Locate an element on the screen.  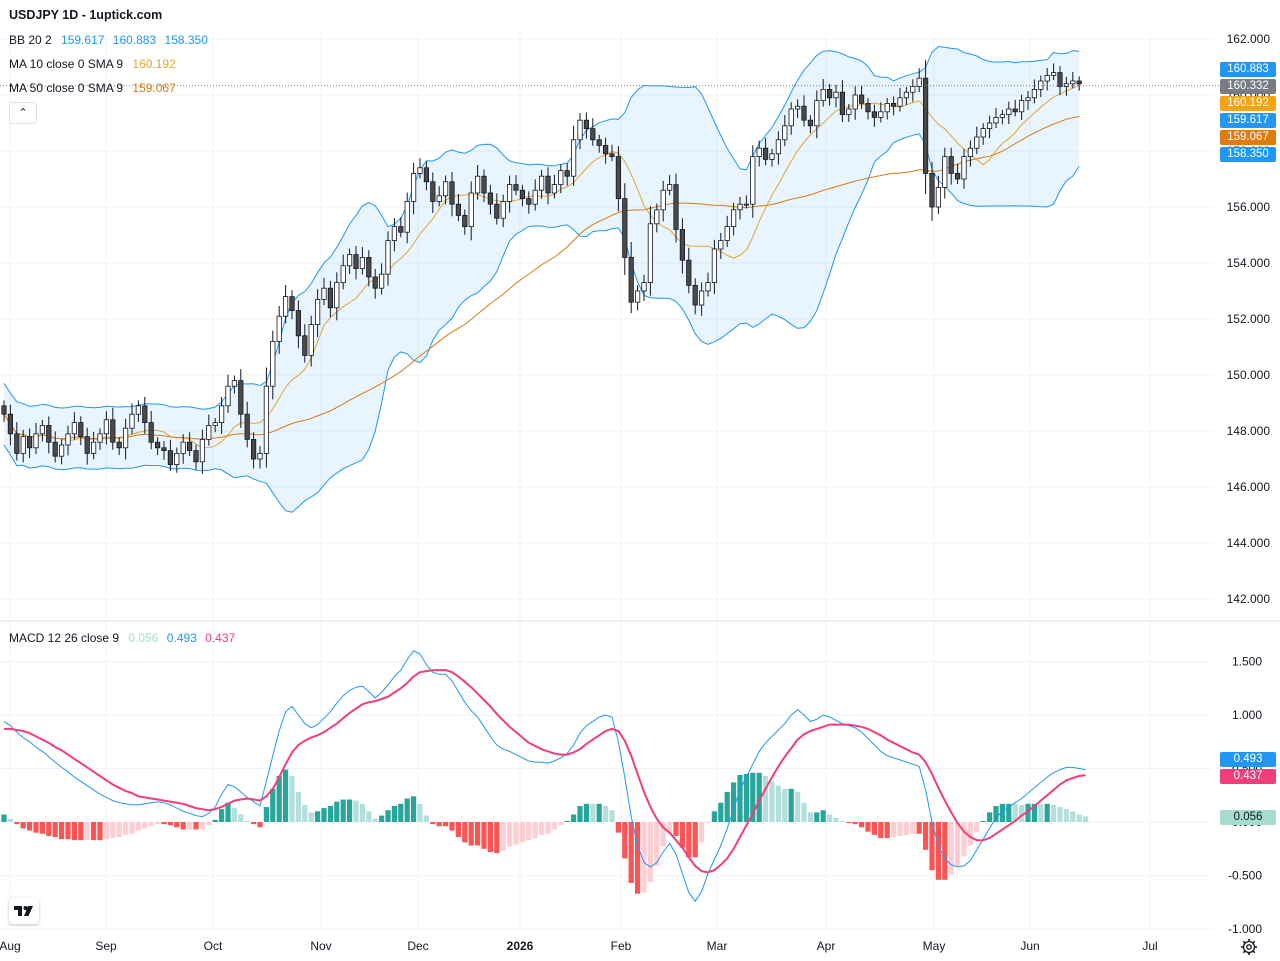
gear-icon is located at coordinates (1249, 947).